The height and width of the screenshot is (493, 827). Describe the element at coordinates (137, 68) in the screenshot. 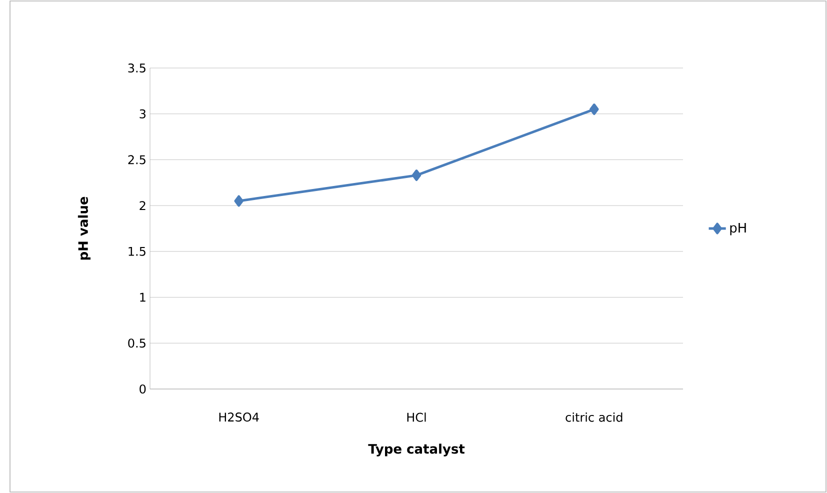

I see `y-tick-label: 3.5` at that location.